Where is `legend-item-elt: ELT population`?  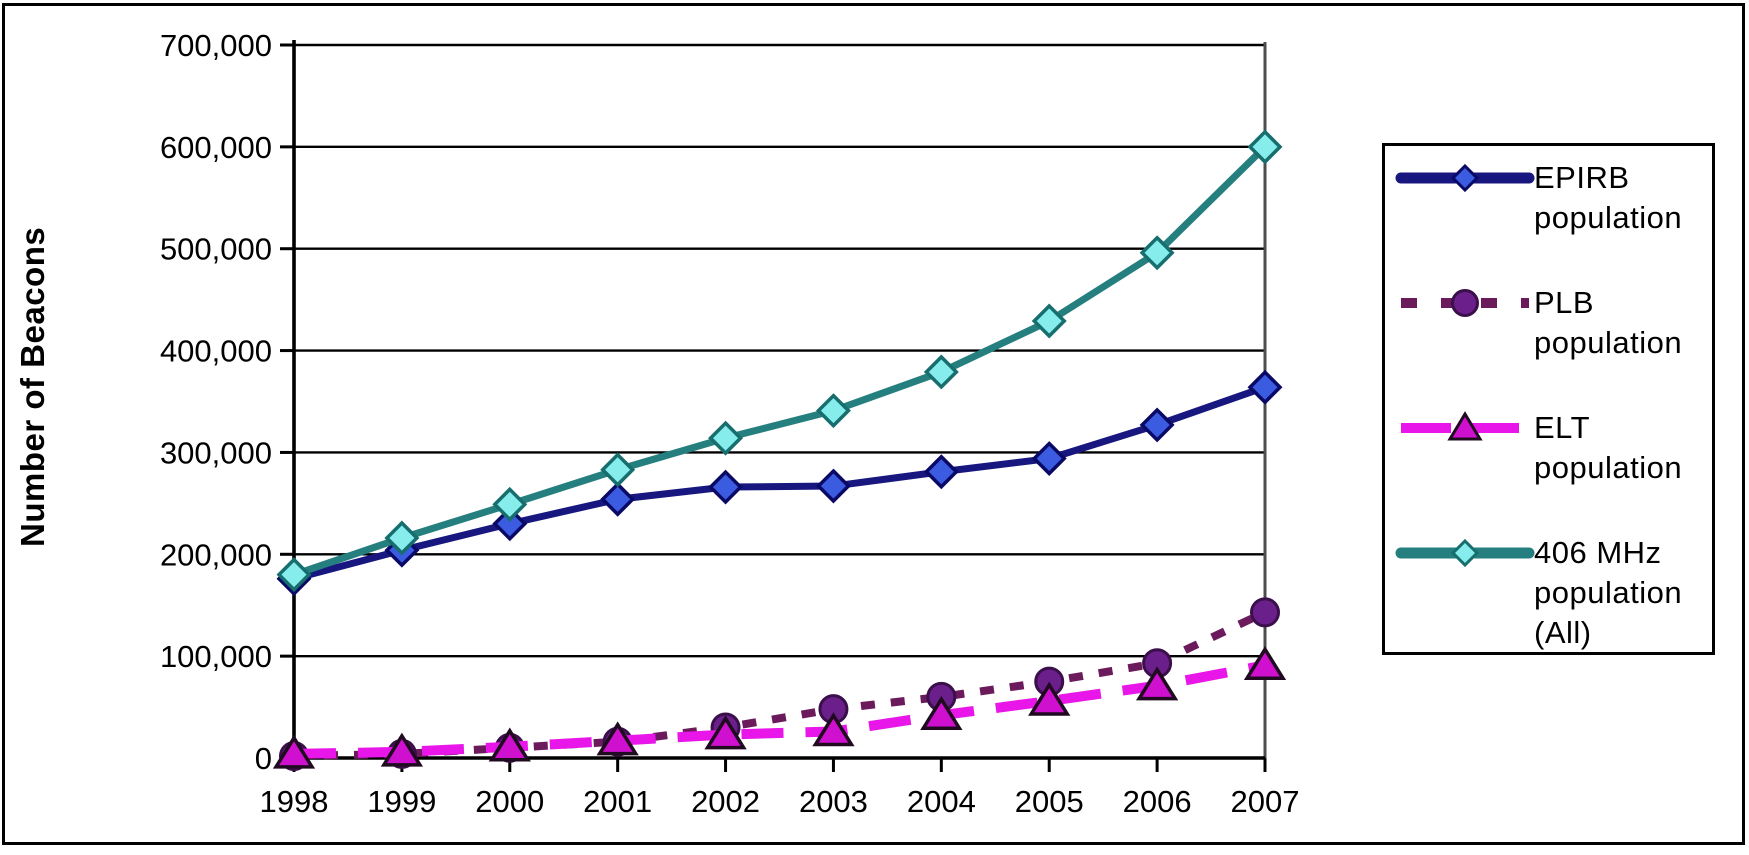 legend-item-elt: ELT population is located at coordinates (1555, 448).